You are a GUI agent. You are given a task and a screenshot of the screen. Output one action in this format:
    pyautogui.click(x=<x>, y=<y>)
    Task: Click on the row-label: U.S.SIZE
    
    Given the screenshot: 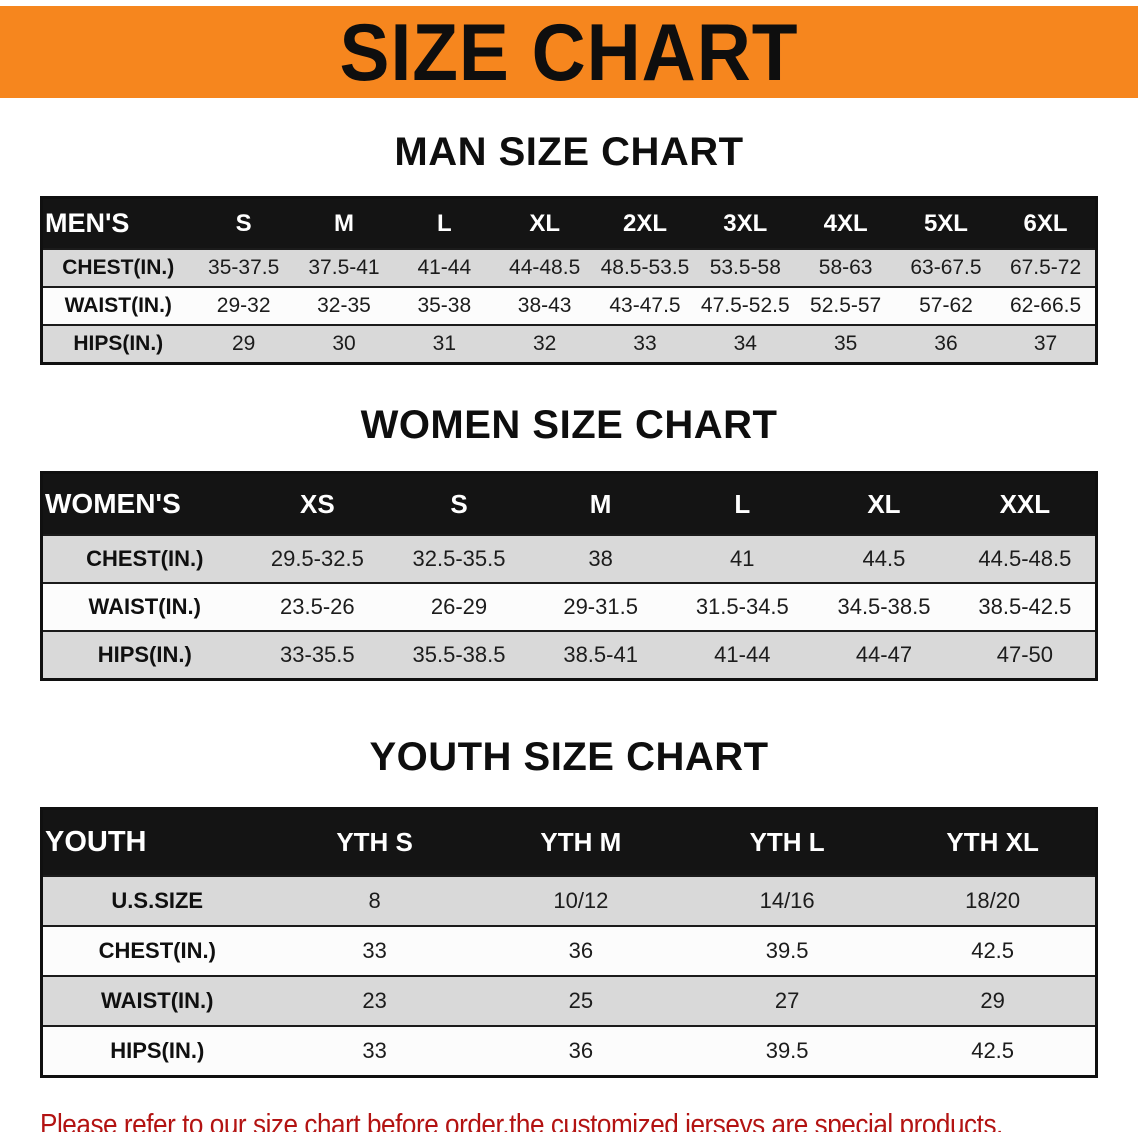 What is the action you would take?
    pyautogui.click(x=156, y=900)
    